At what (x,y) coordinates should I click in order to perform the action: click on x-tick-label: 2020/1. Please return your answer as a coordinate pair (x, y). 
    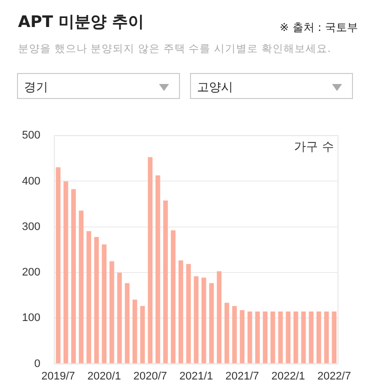
    Looking at the image, I should click on (104, 376).